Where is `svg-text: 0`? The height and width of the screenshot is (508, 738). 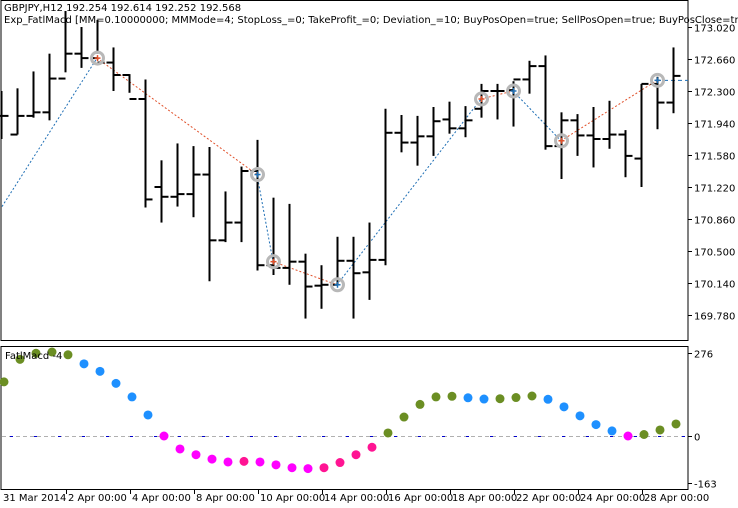 svg-text: 0 is located at coordinates (697, 438).